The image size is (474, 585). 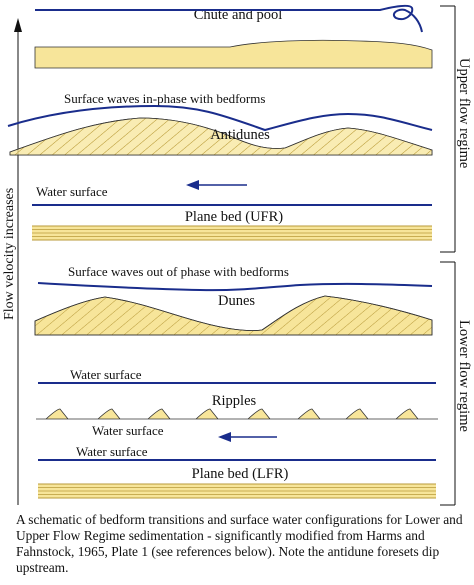 I want to click on water-surface-ripples-label: Water surface, so click(x=106, y=374).